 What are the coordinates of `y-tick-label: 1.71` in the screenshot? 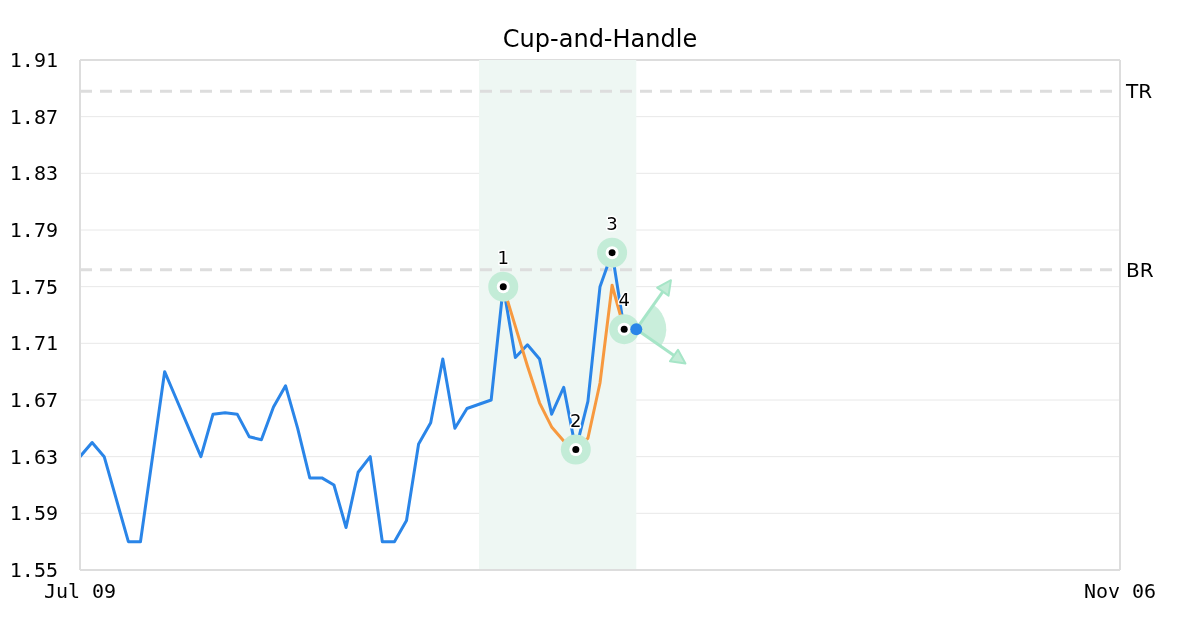 It's located at (33, 343).